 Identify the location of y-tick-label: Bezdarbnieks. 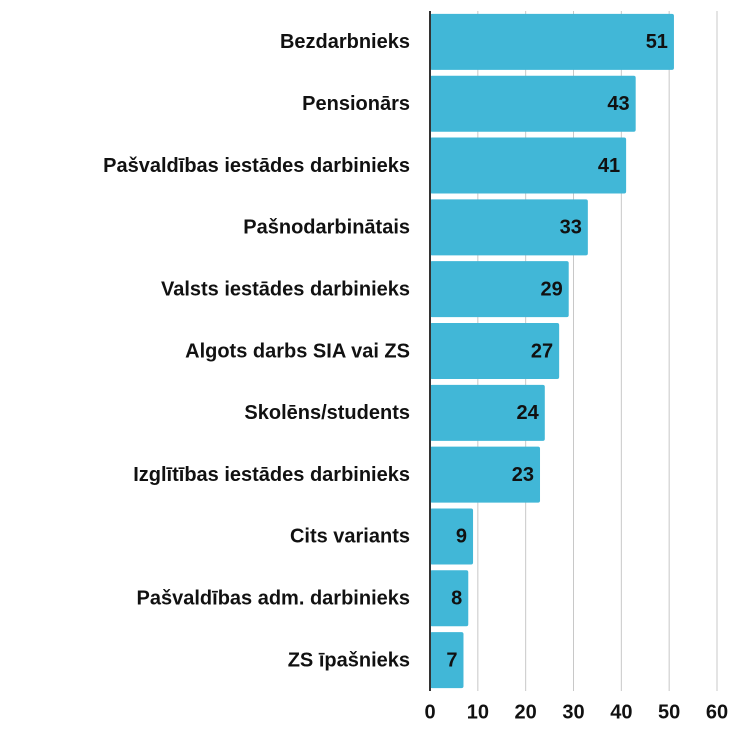
(345, 42).